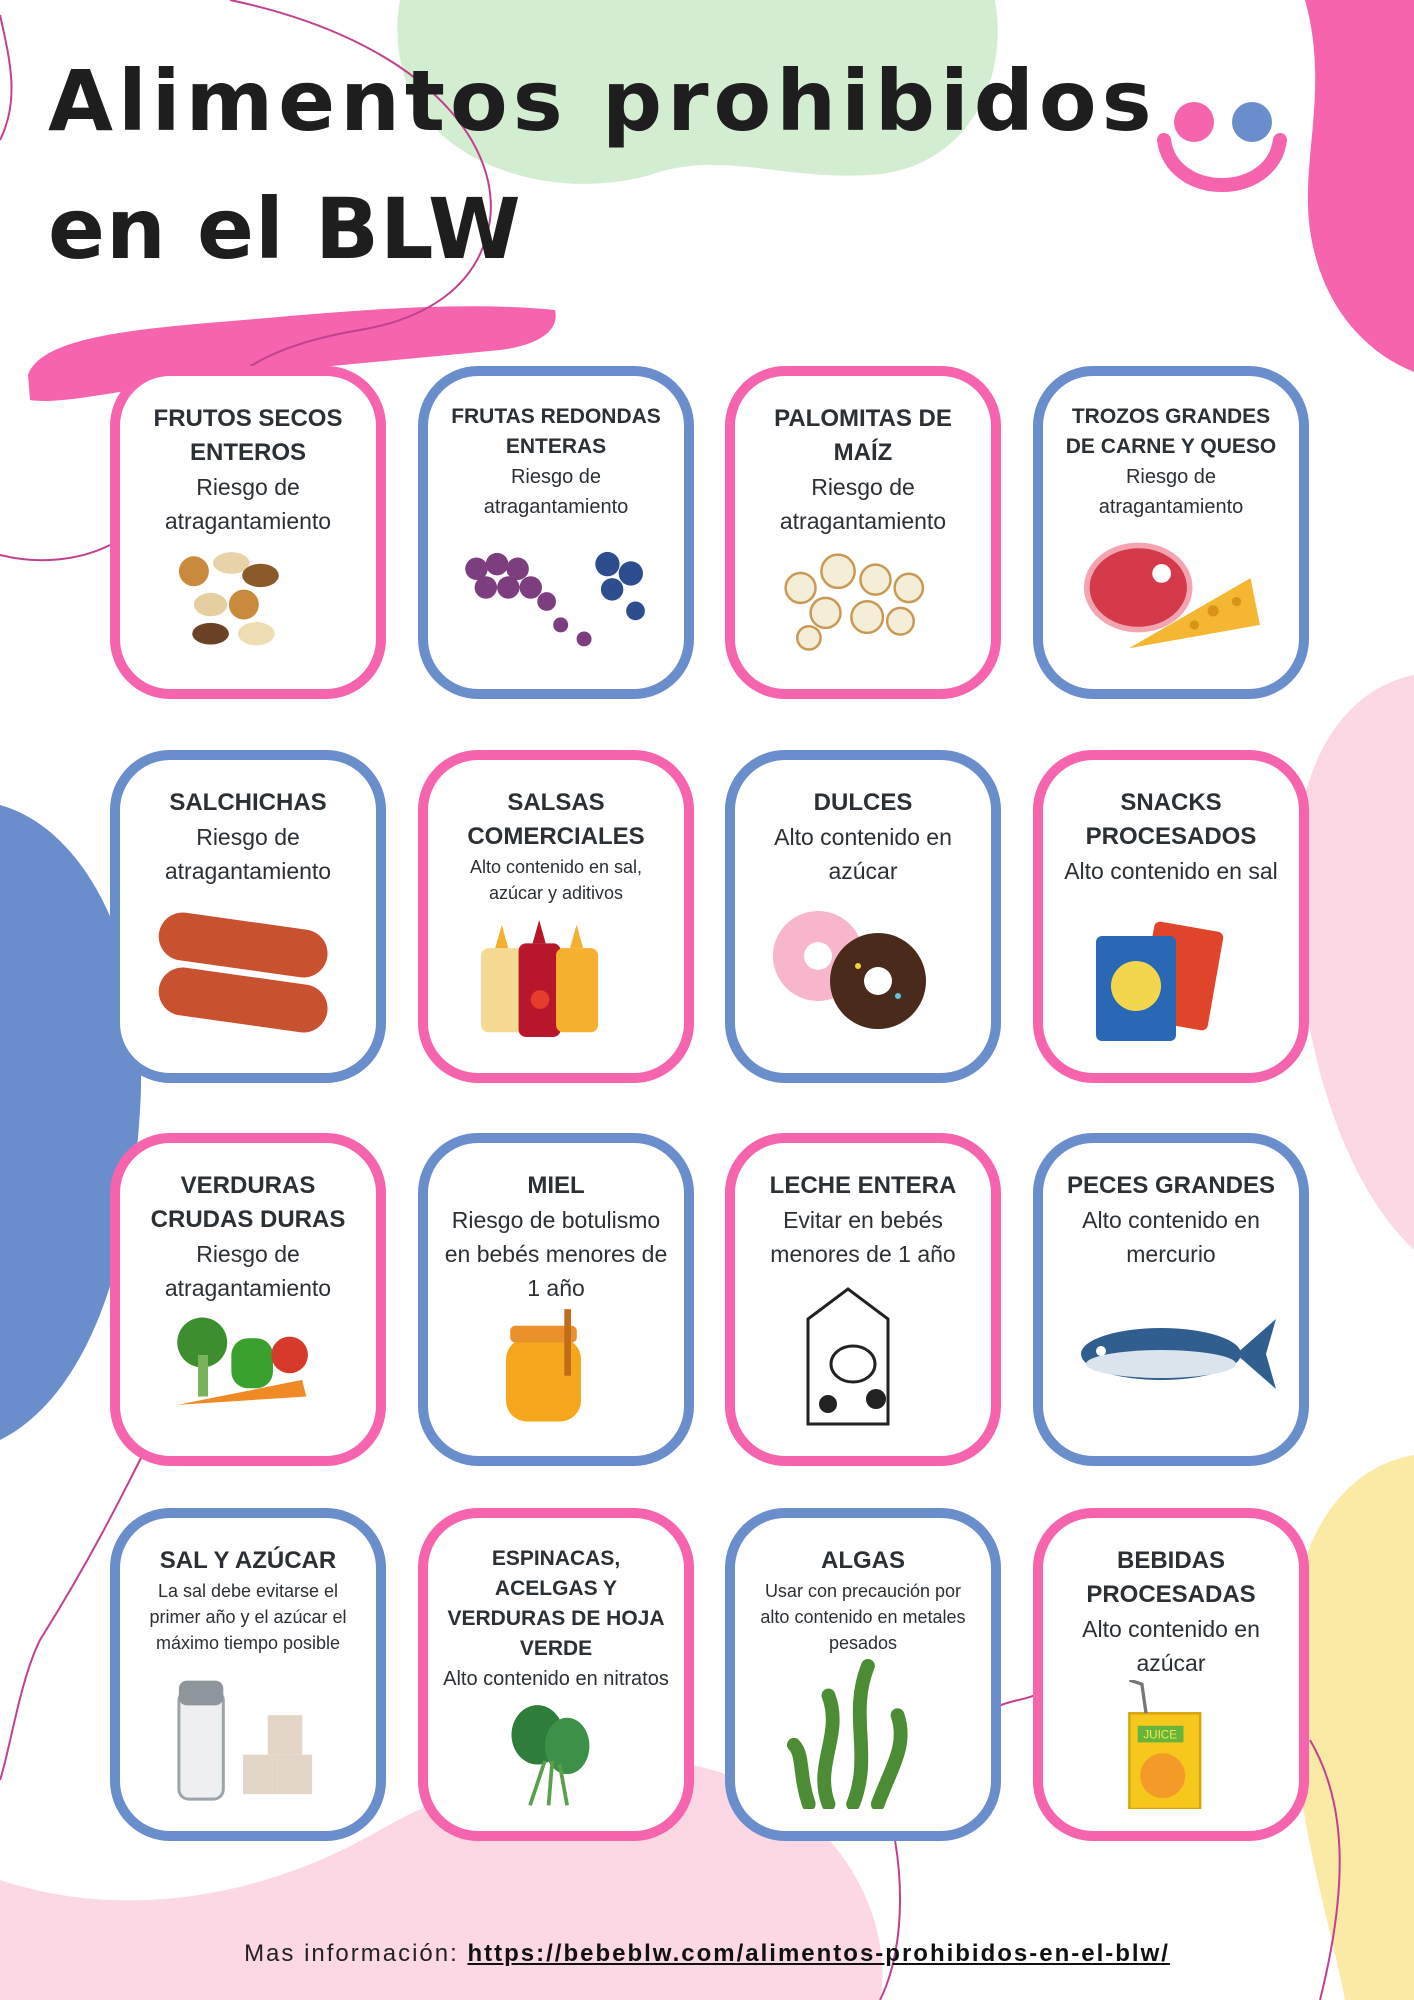 Image resolution: width=1414 pixels, height=2000 pixels. Describe the element at coordinates (543, 1365) in the screenshot. I see `honey-jar-icon` at that location.